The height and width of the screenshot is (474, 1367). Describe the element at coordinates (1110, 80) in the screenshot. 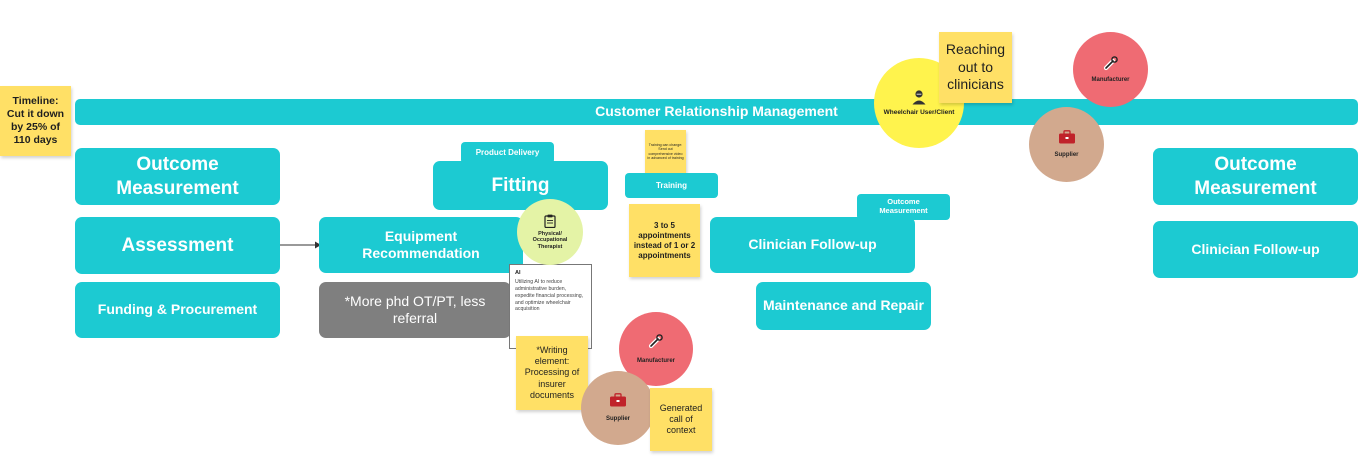

I see `manufacturer-upper-label: Manufacturer` at that location.